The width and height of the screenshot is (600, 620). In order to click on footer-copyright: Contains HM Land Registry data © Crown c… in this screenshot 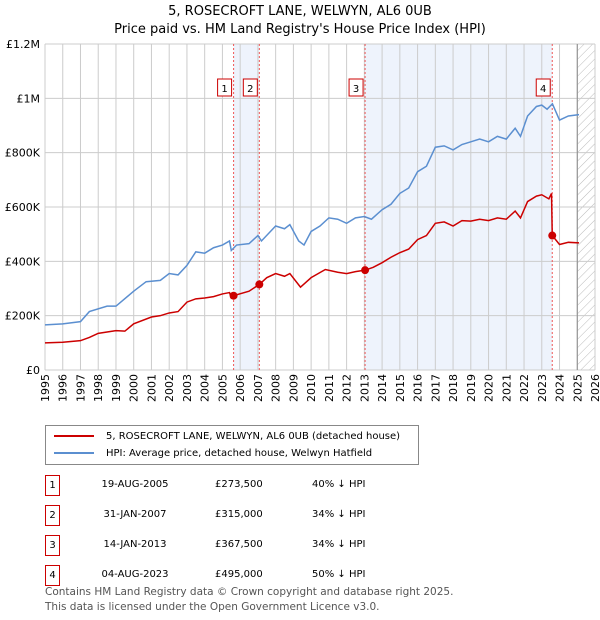, I will do `click(249, 592)`.